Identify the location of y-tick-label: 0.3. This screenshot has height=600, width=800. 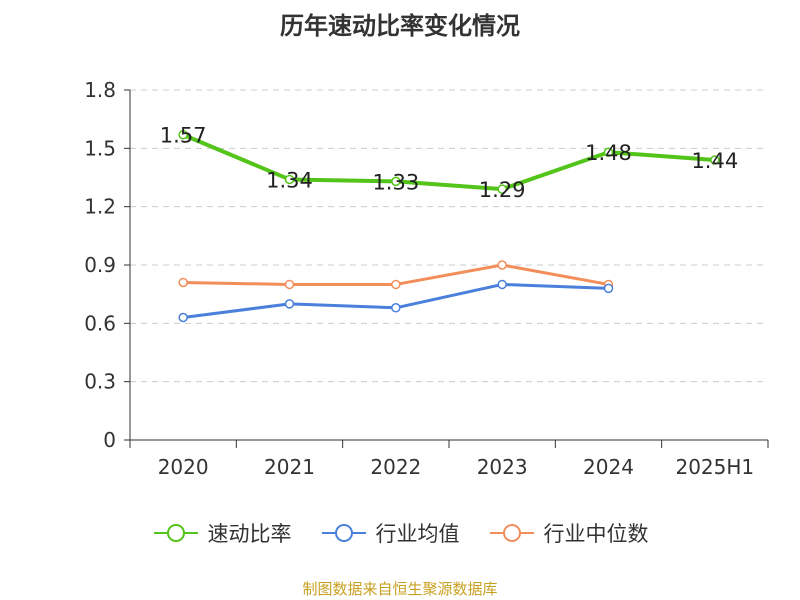
(100, 382).